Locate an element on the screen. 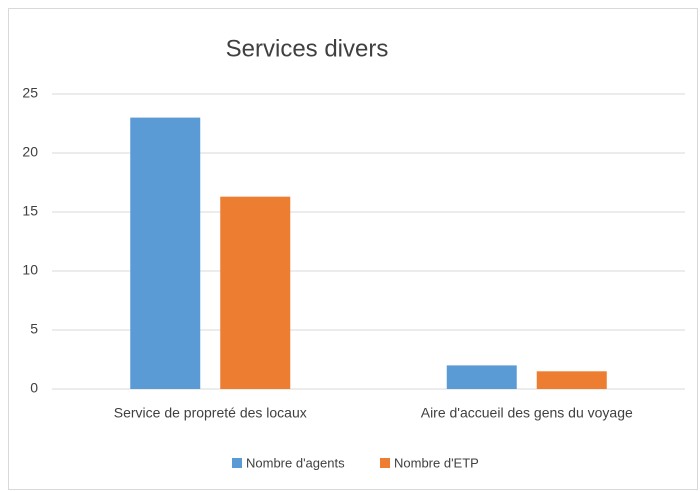 This screenshot has height=491, width=700. y-tick-label: 0 is located at coordinates (34, 388).